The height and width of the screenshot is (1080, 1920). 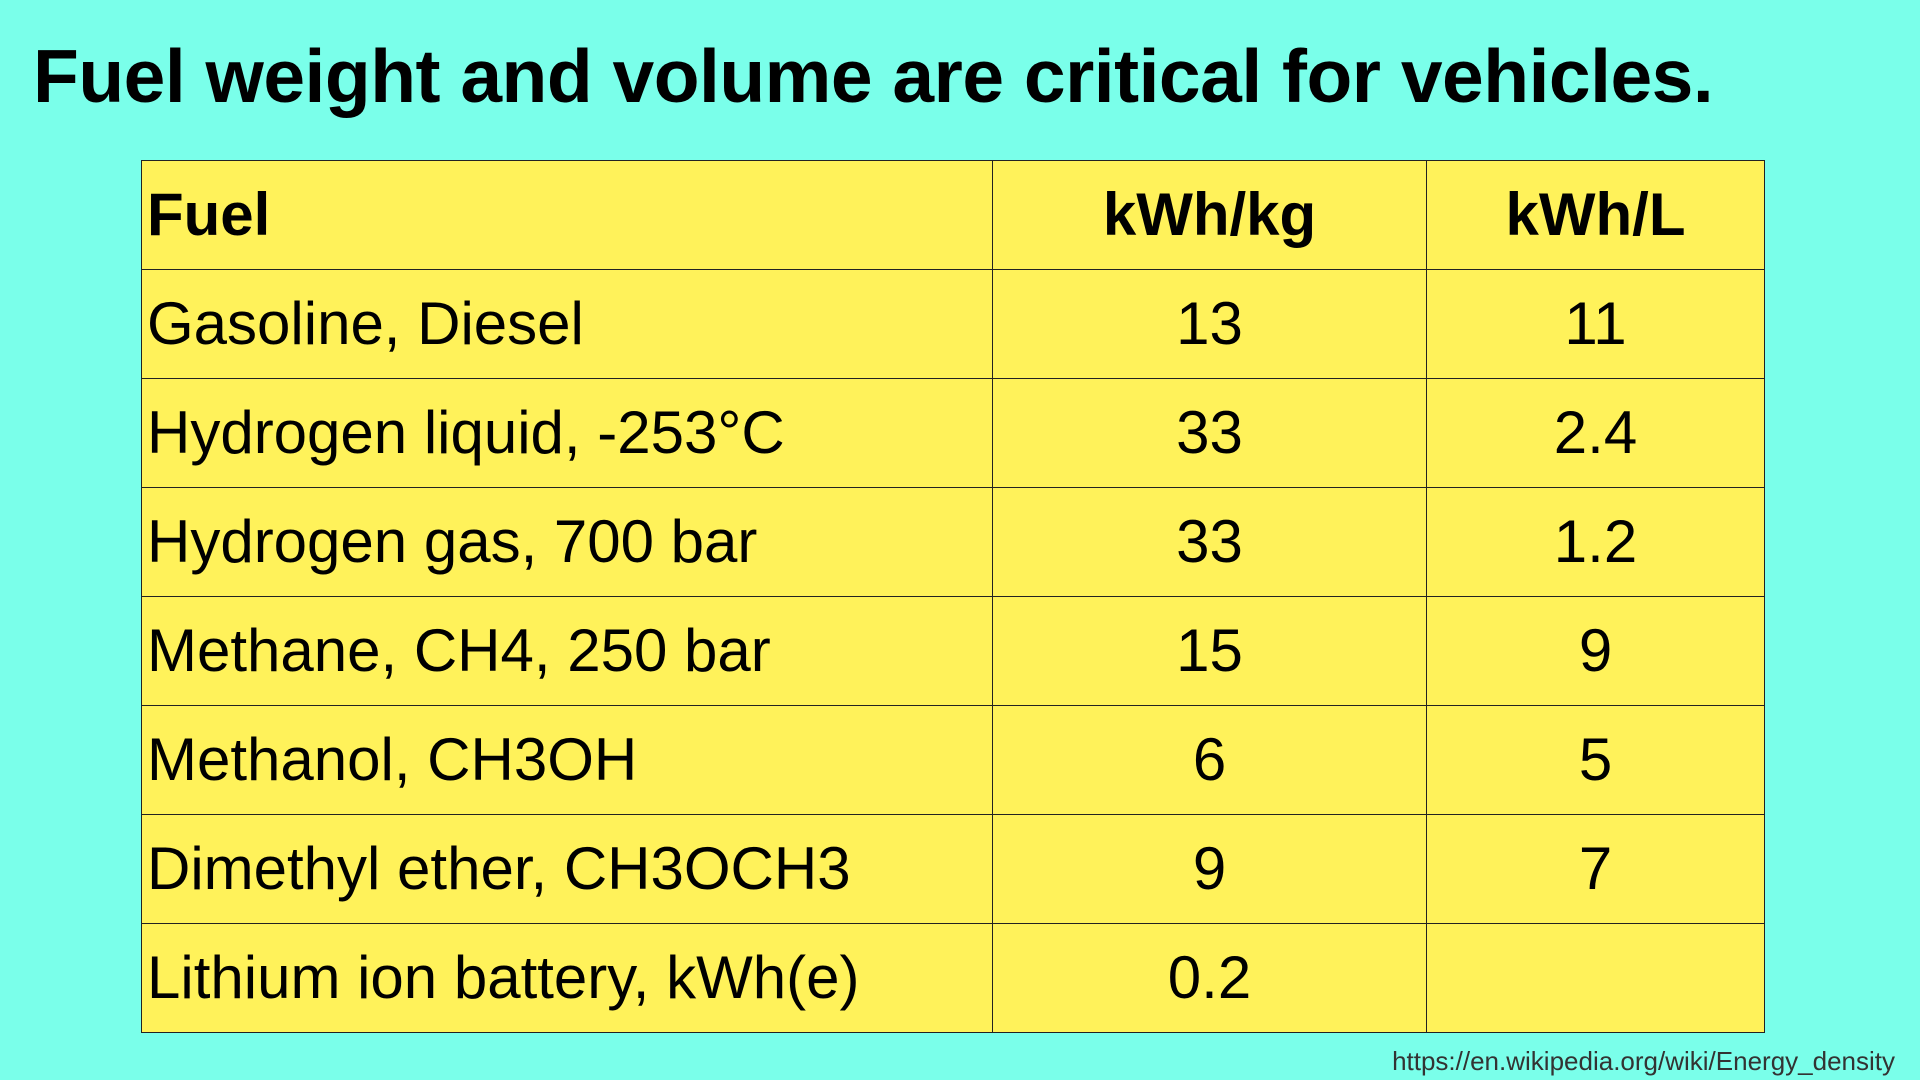 What do you see at coordinates (567, 869) in the screenshot?
I see `fuel-cell: Dimethyl ether, CH3OCH3` at bounding box center [567, 869].